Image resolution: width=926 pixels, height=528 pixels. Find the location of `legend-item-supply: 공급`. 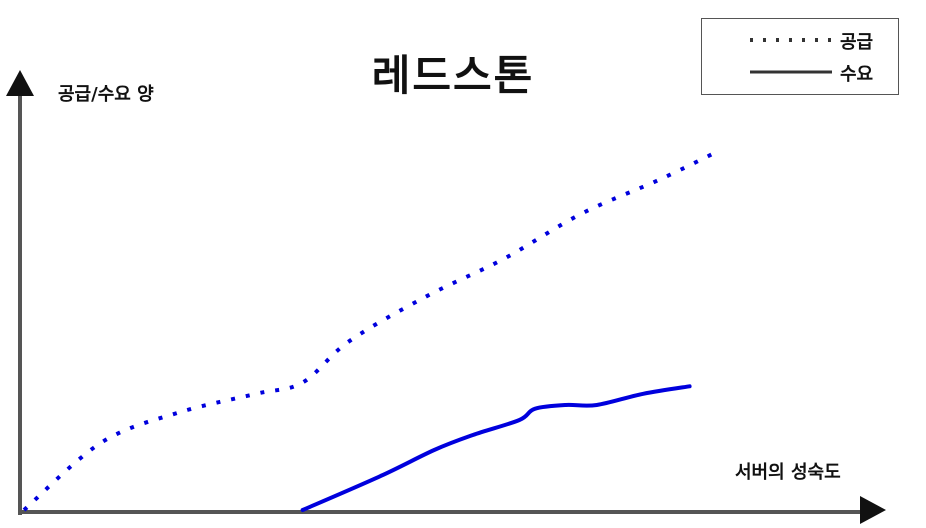

legend-item-supply: 공급 is located at coordinates (800, 40).